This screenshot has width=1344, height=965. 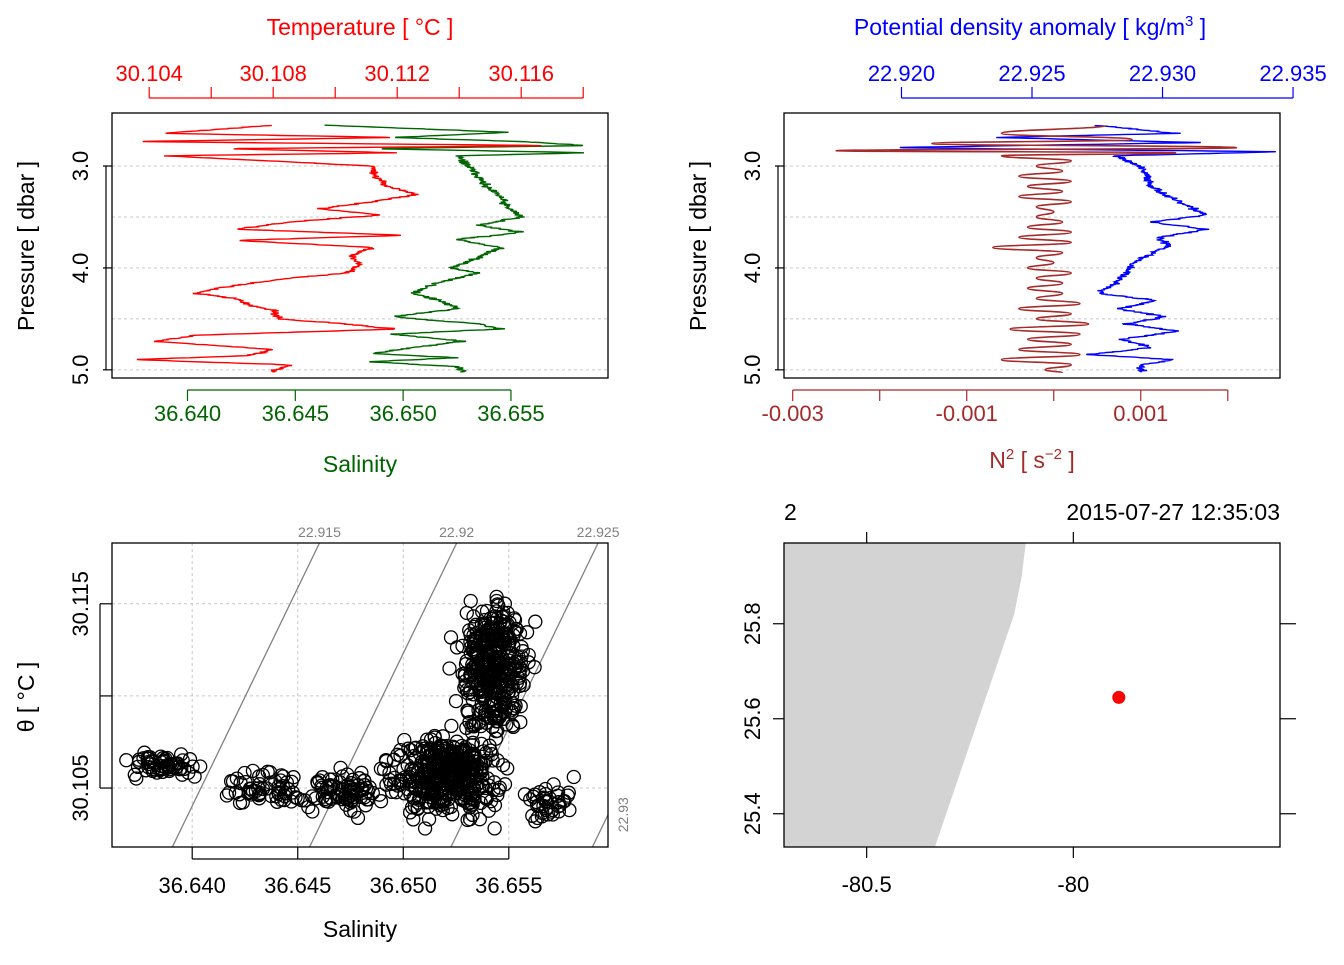 What do you see at coordinates (1031, 73) in the screenshot?
I see `density-axis-tick-label: 22.925` at bounding box center [1031, 73].